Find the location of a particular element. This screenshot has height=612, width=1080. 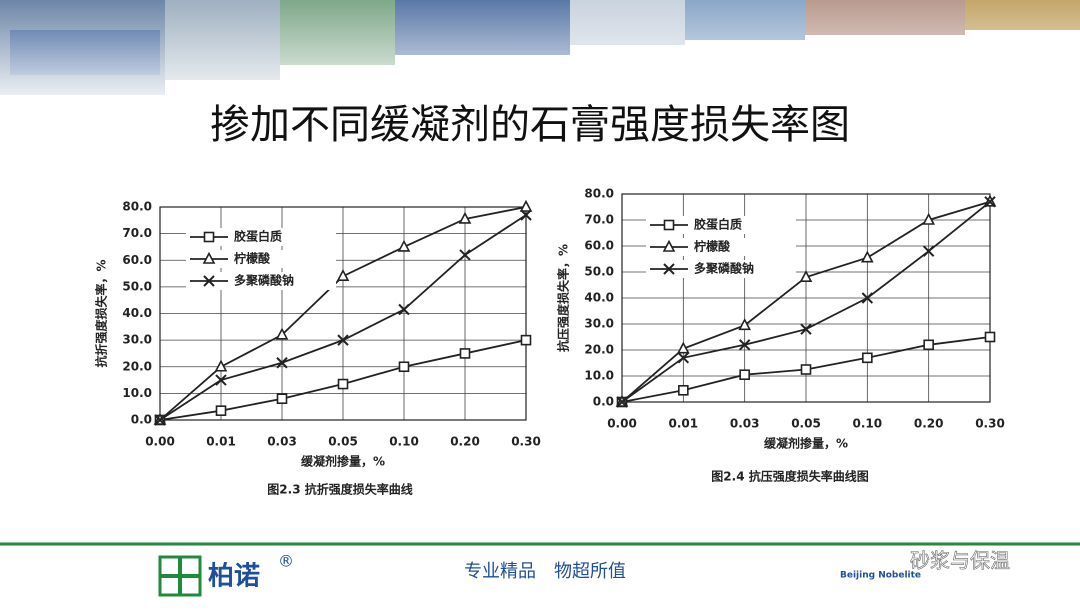

caption: 图2.4 抗压强度损失率曲线图 is located at coordinates (789, 476).